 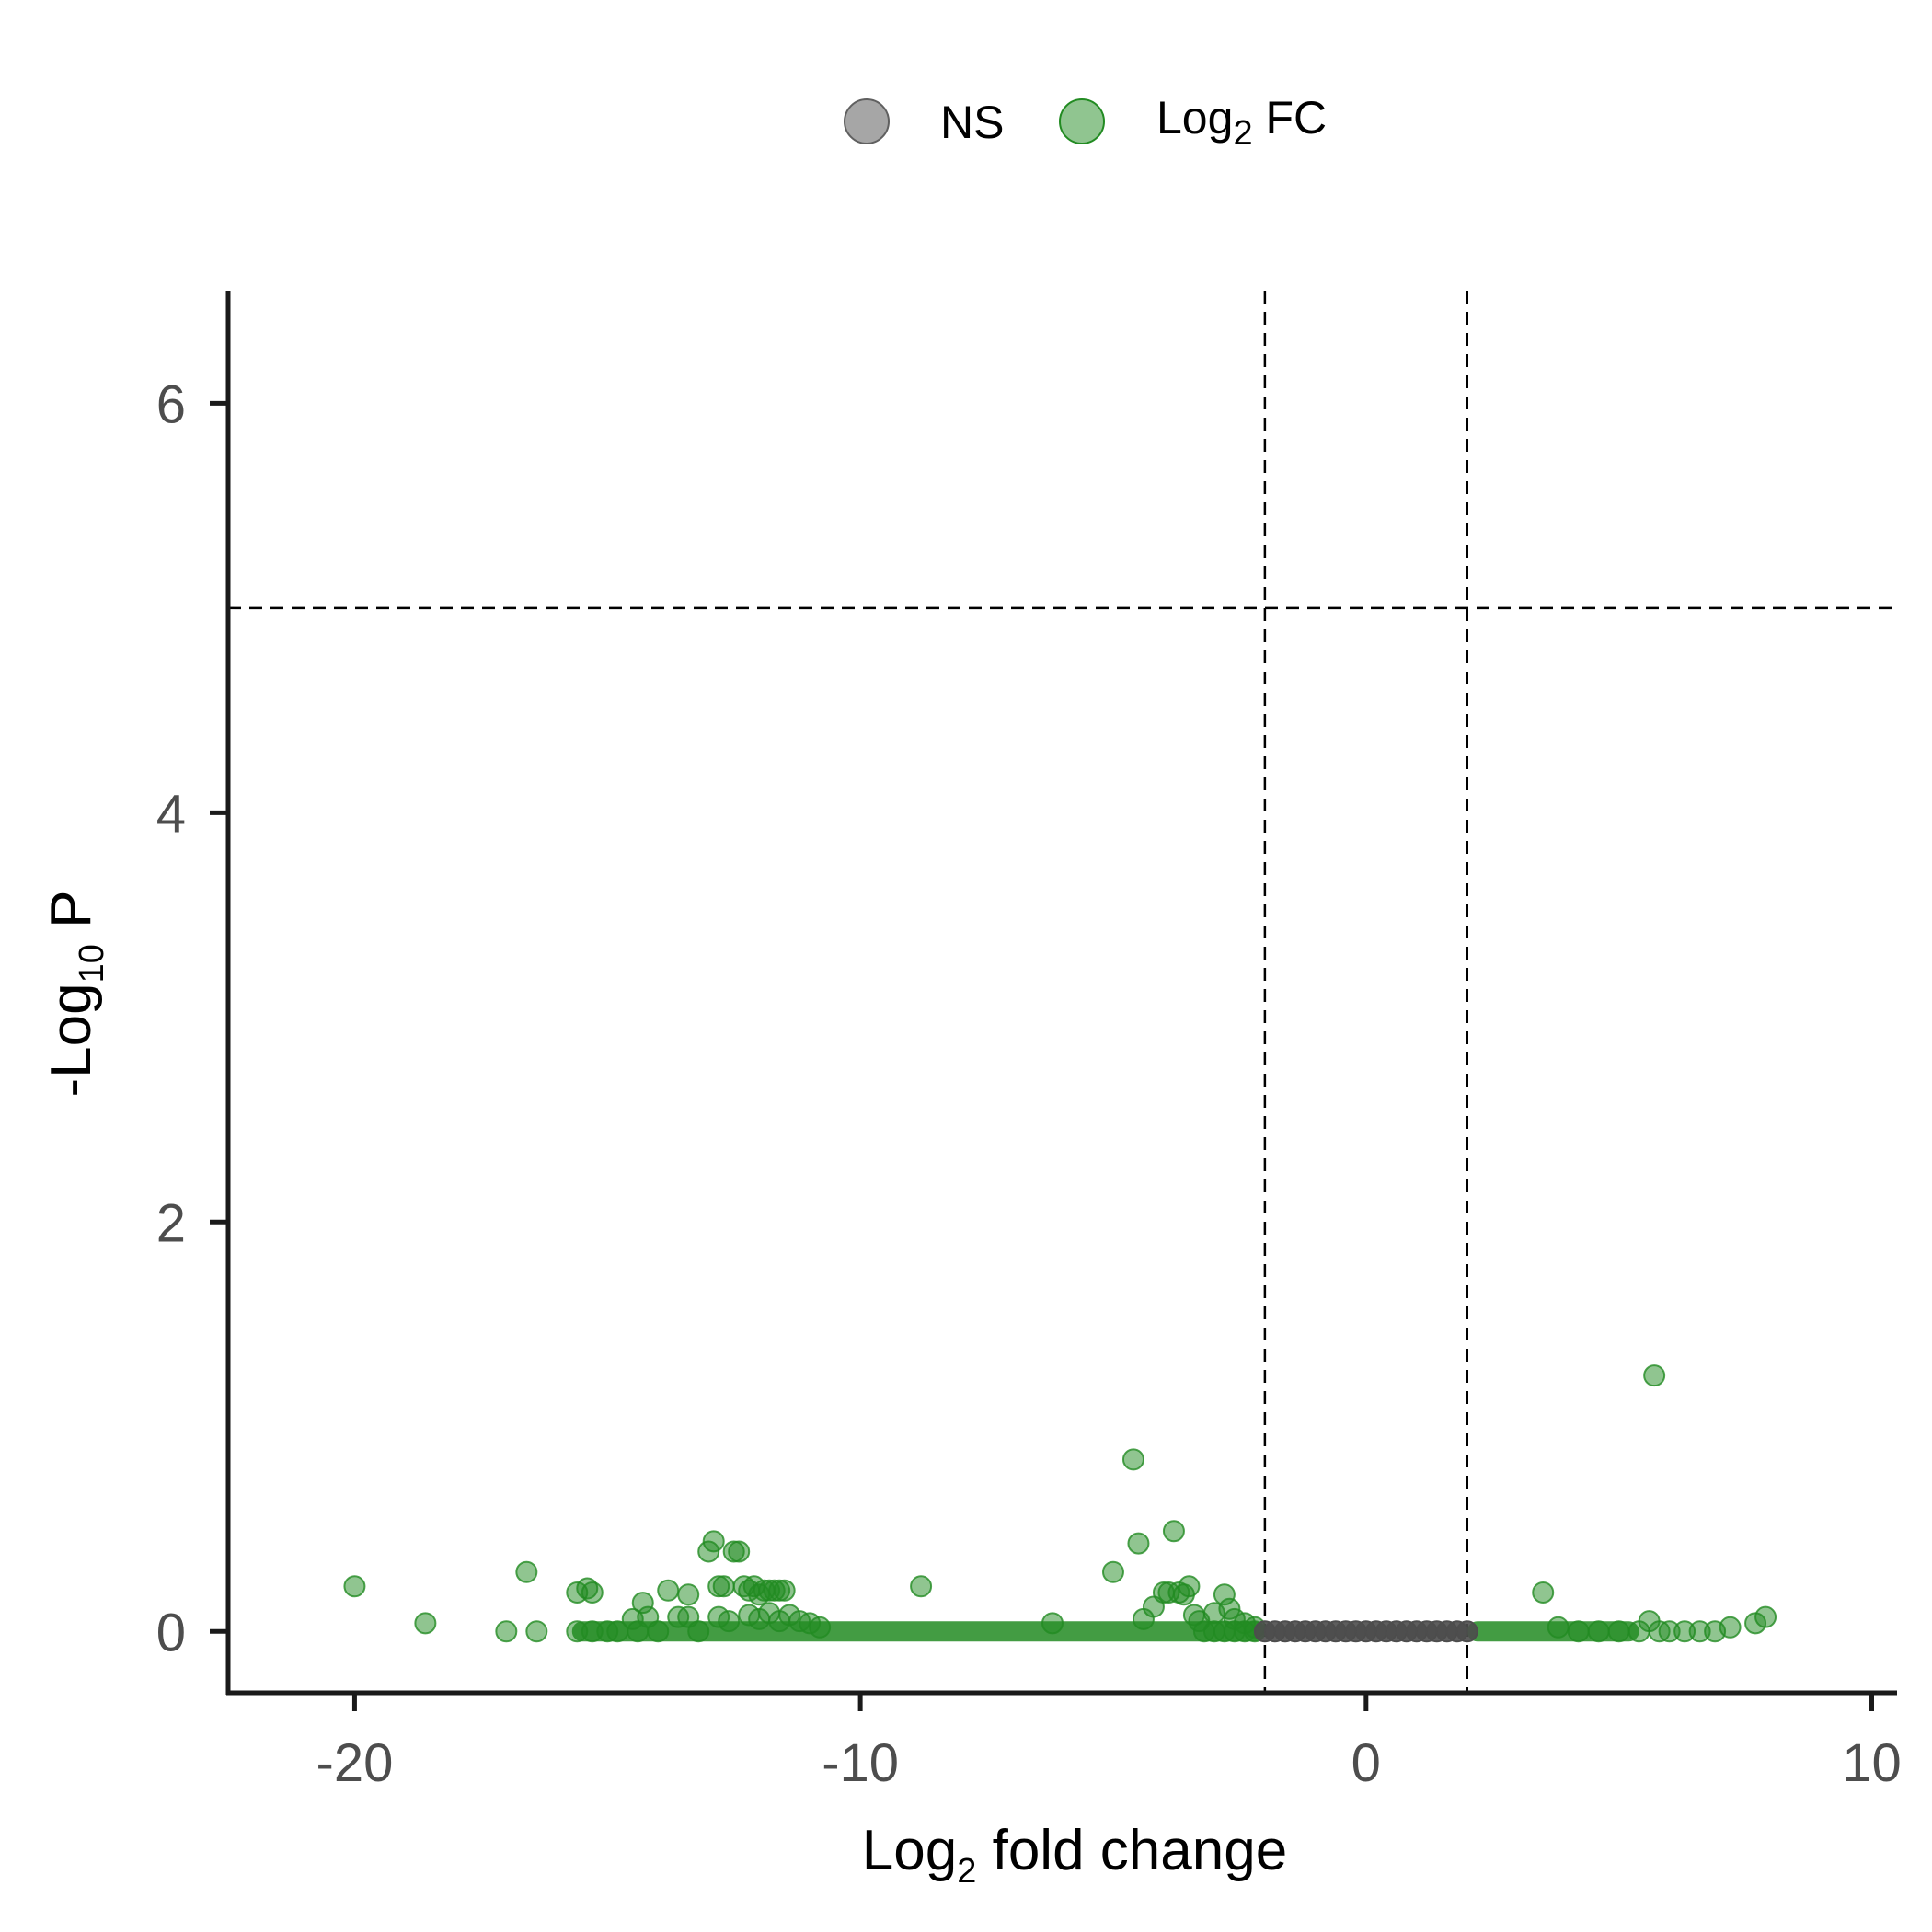 What do you see at coordinates (1872, 1763) in the screenshot?
I see `x-tick-label: 10` at bounding box center [1872, 1763].